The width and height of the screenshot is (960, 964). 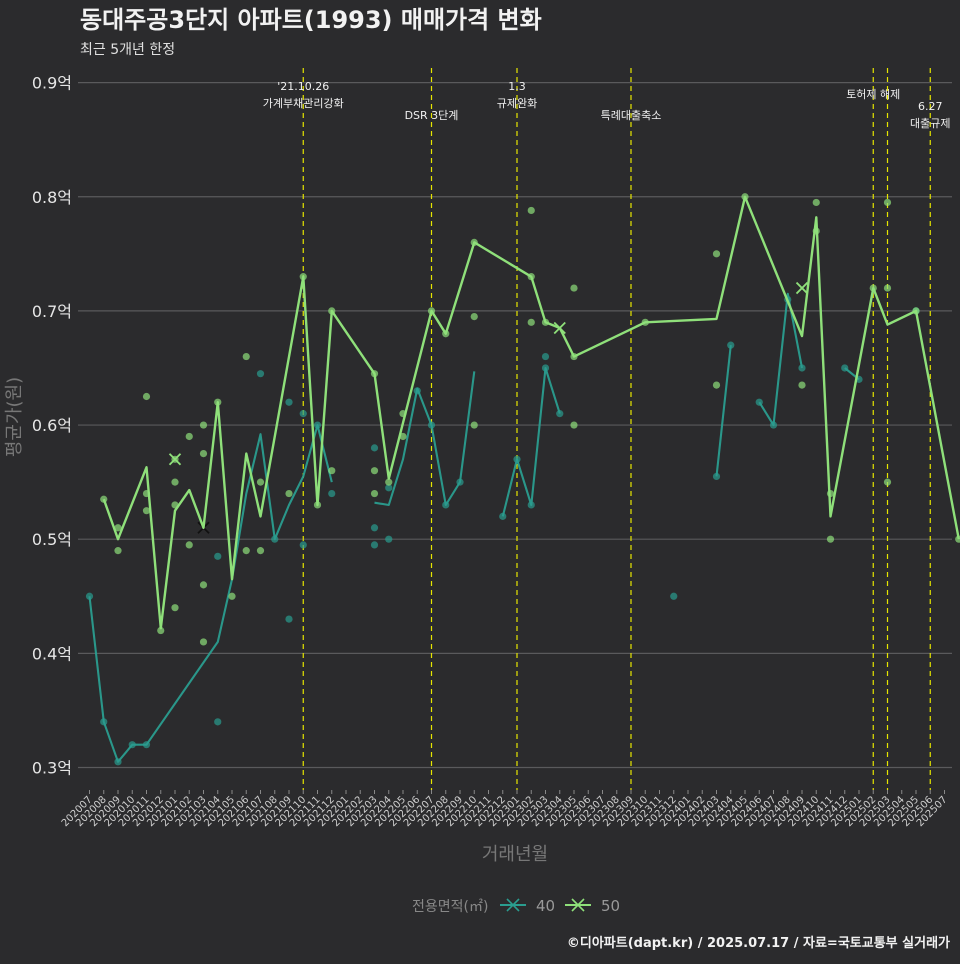 I want to click on legend-title: 전용면적(㎡), so click(x=450, y=907).